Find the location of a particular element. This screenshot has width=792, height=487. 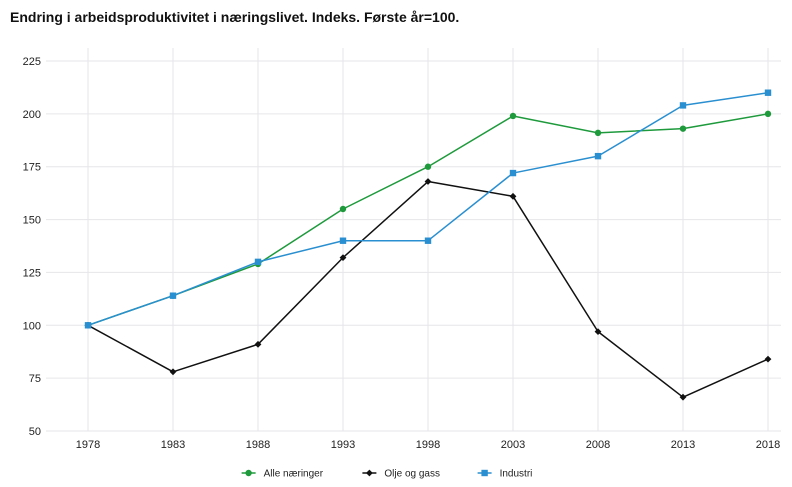

legend-item: Industri is located at coordinates (505, 474).